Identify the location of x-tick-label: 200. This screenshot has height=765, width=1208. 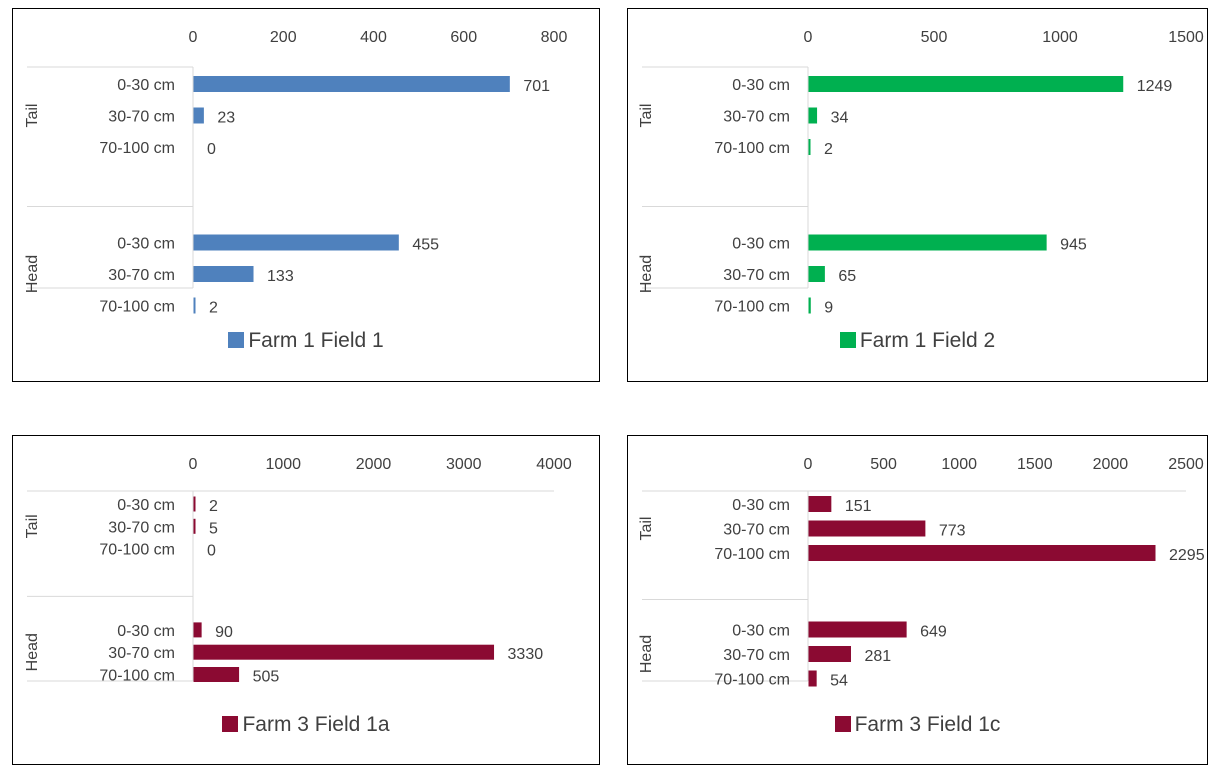
(283, 37).